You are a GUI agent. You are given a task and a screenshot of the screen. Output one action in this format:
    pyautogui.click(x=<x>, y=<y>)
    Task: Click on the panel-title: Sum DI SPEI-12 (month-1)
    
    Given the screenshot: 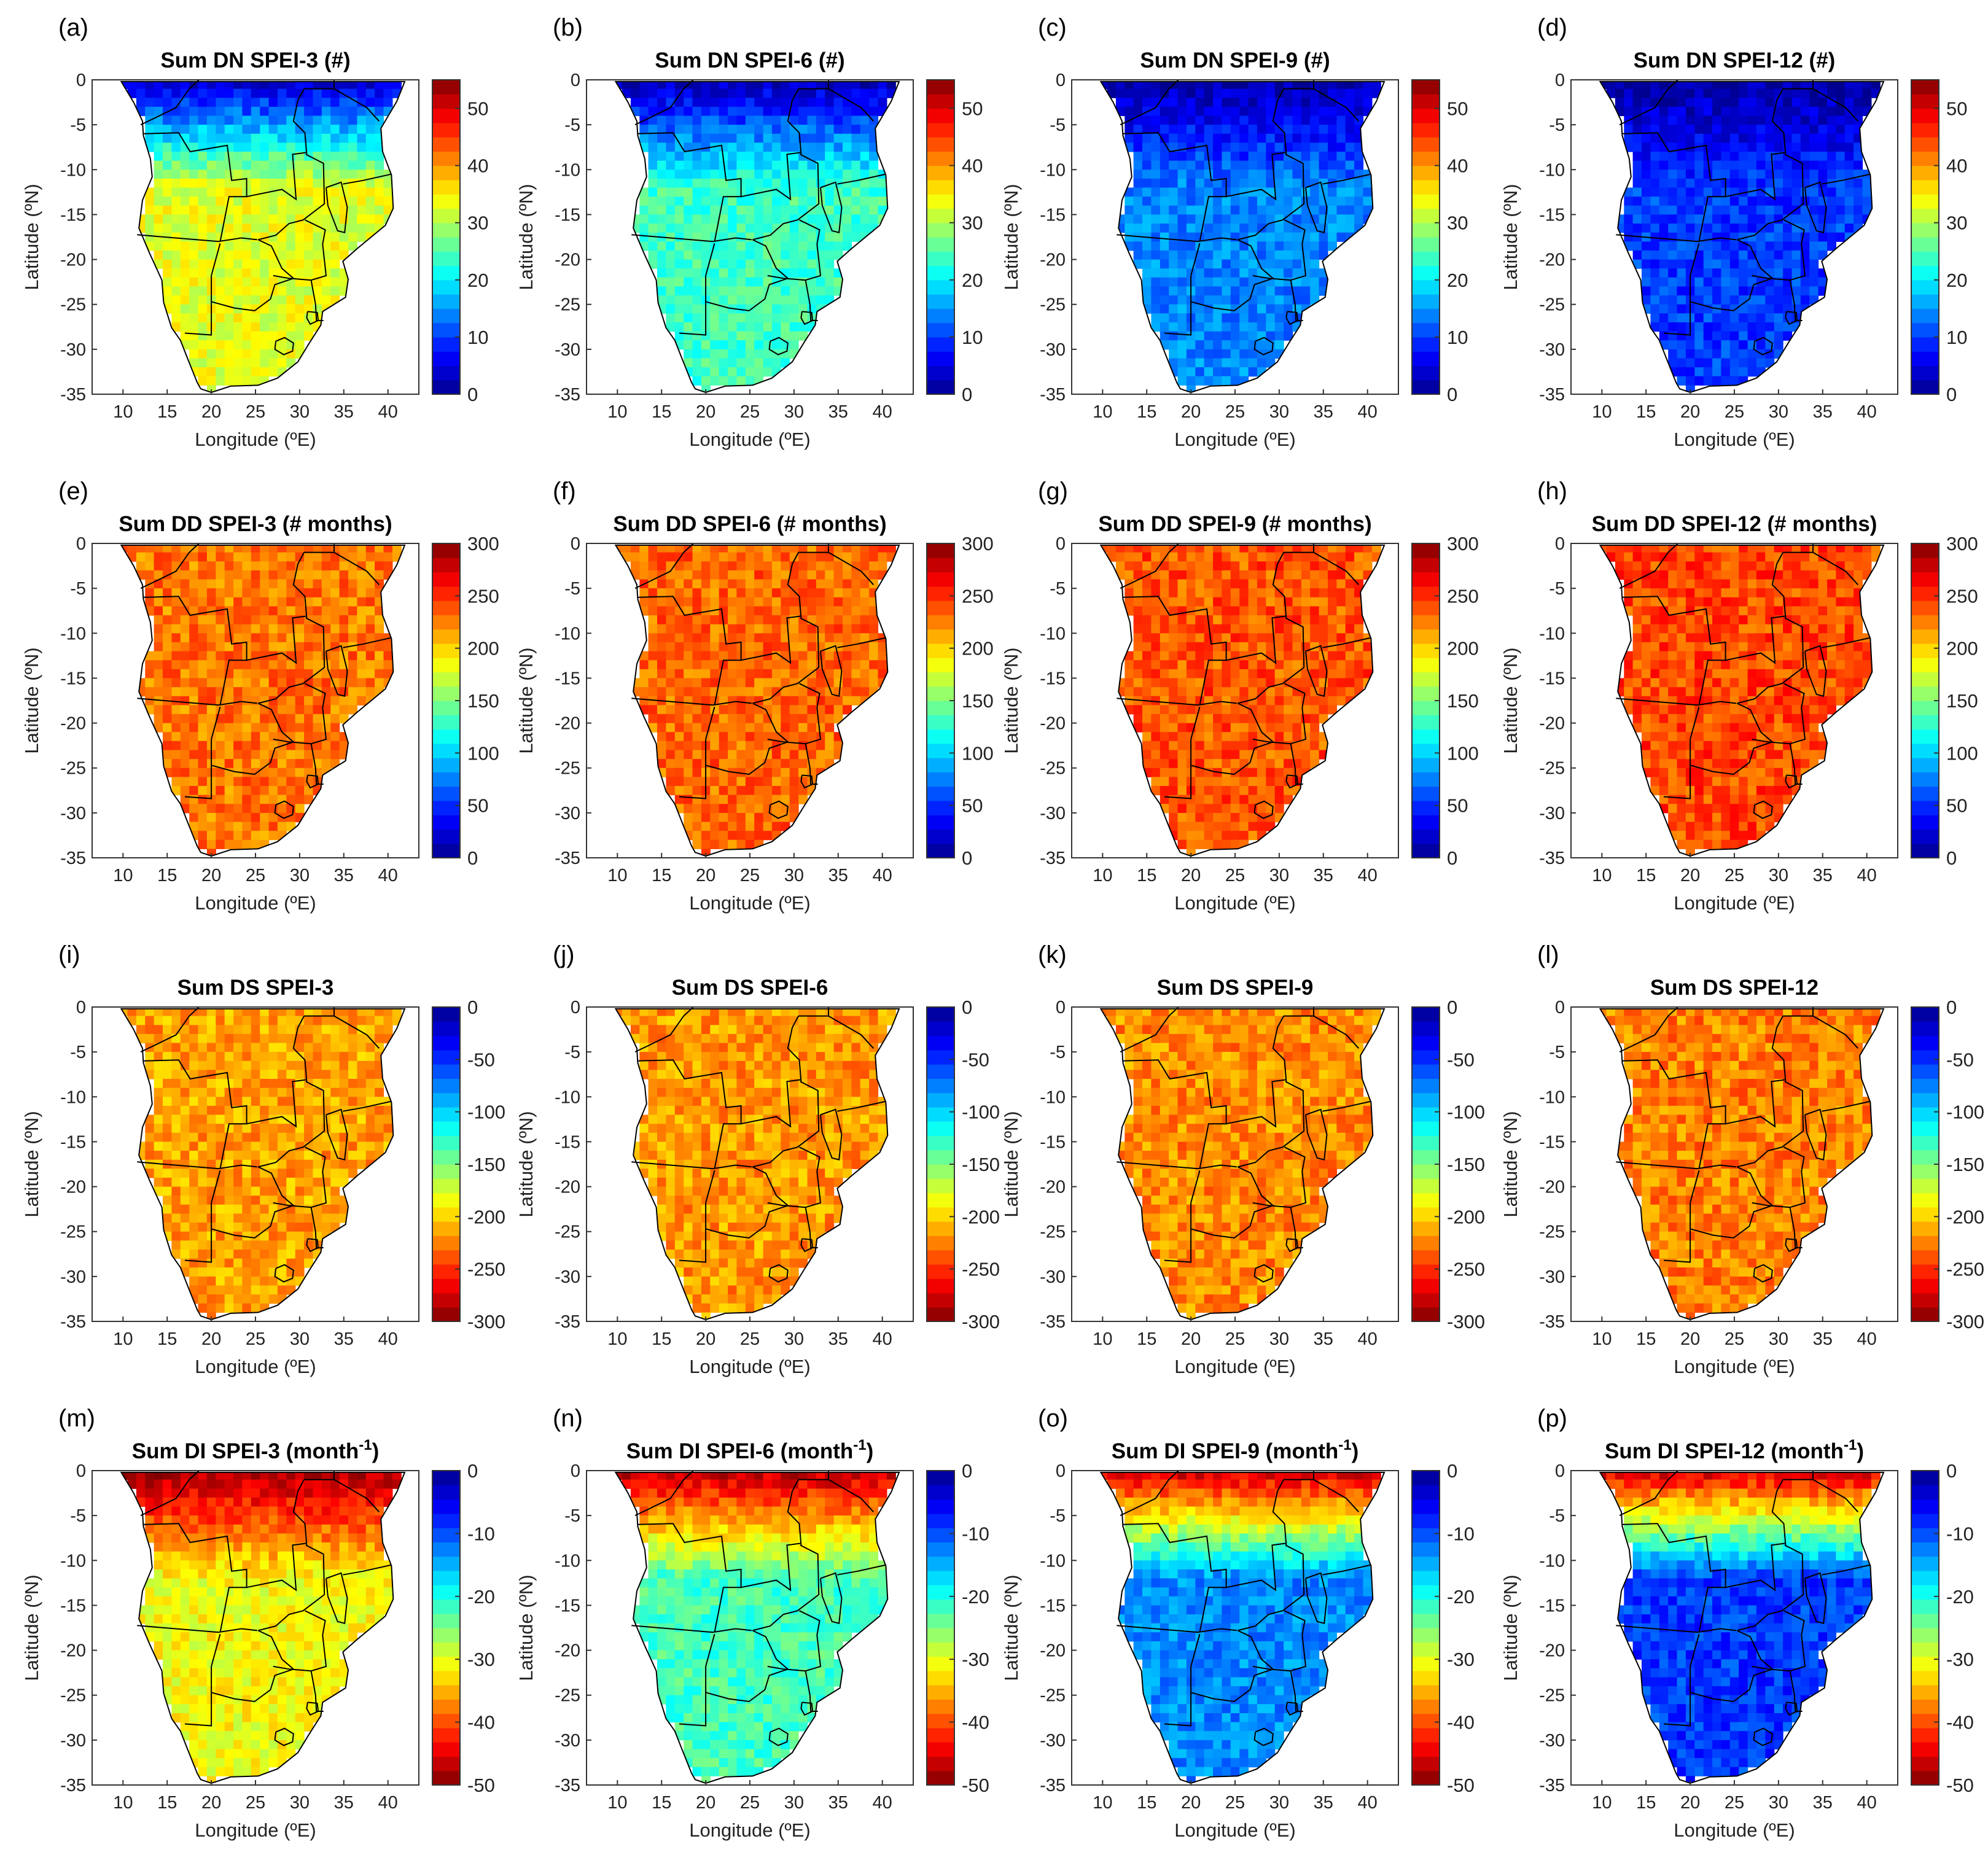 What is the action you would take?
    pyautogui.click(x=1734, y=1450)
    